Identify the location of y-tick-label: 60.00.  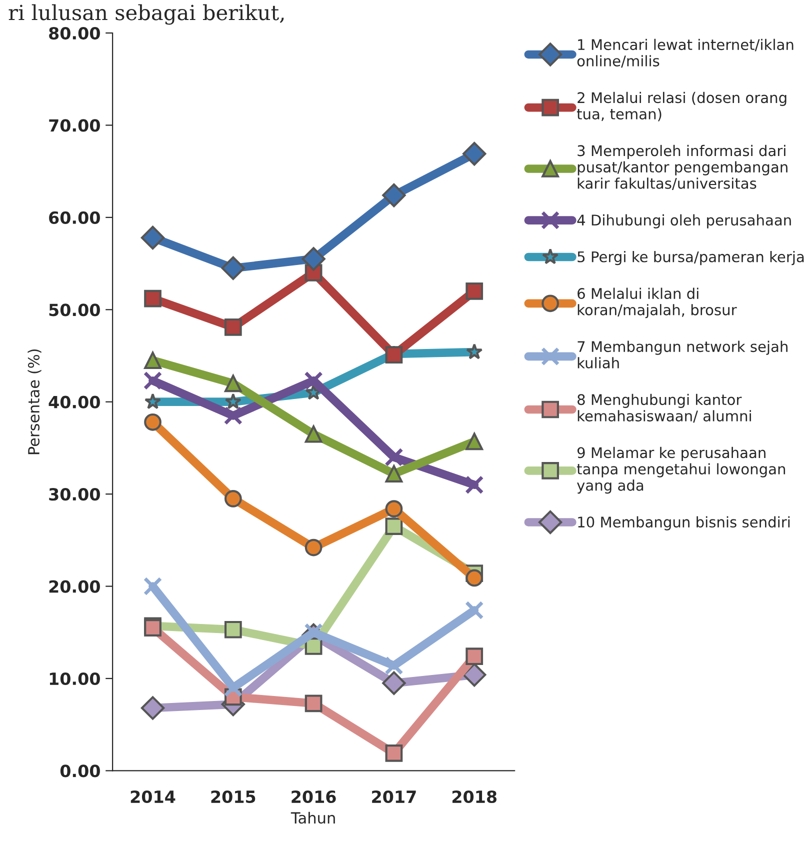
(74, 217).